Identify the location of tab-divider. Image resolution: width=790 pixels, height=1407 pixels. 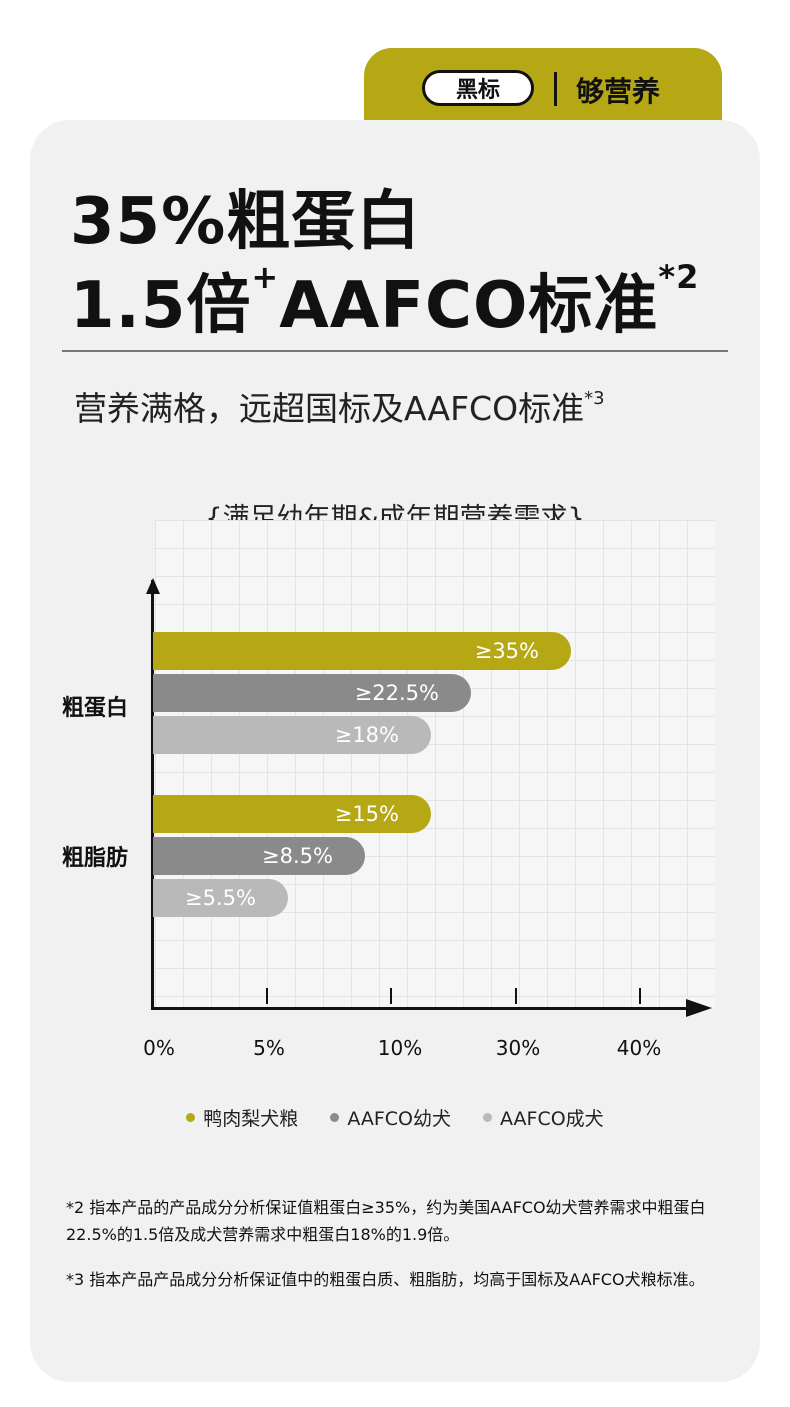
(555, 89).